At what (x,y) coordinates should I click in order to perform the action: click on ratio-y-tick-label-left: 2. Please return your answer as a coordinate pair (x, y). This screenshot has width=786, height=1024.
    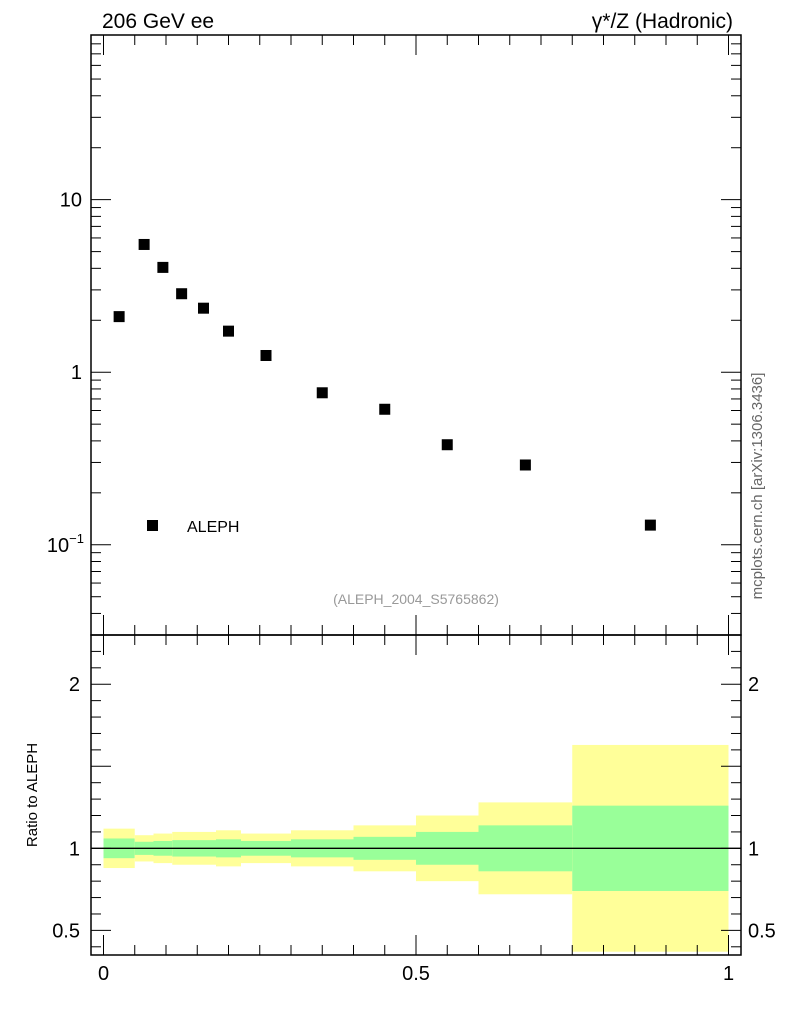
    Looking at the image, I should click on (74, 685).